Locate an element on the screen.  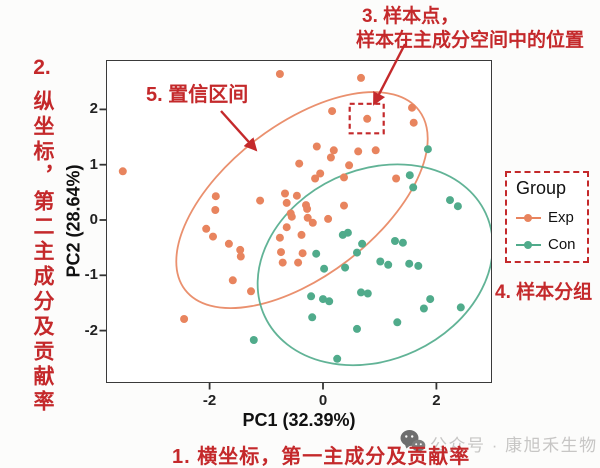
cutoff-text-fragment is located at coordinates (39, 465).